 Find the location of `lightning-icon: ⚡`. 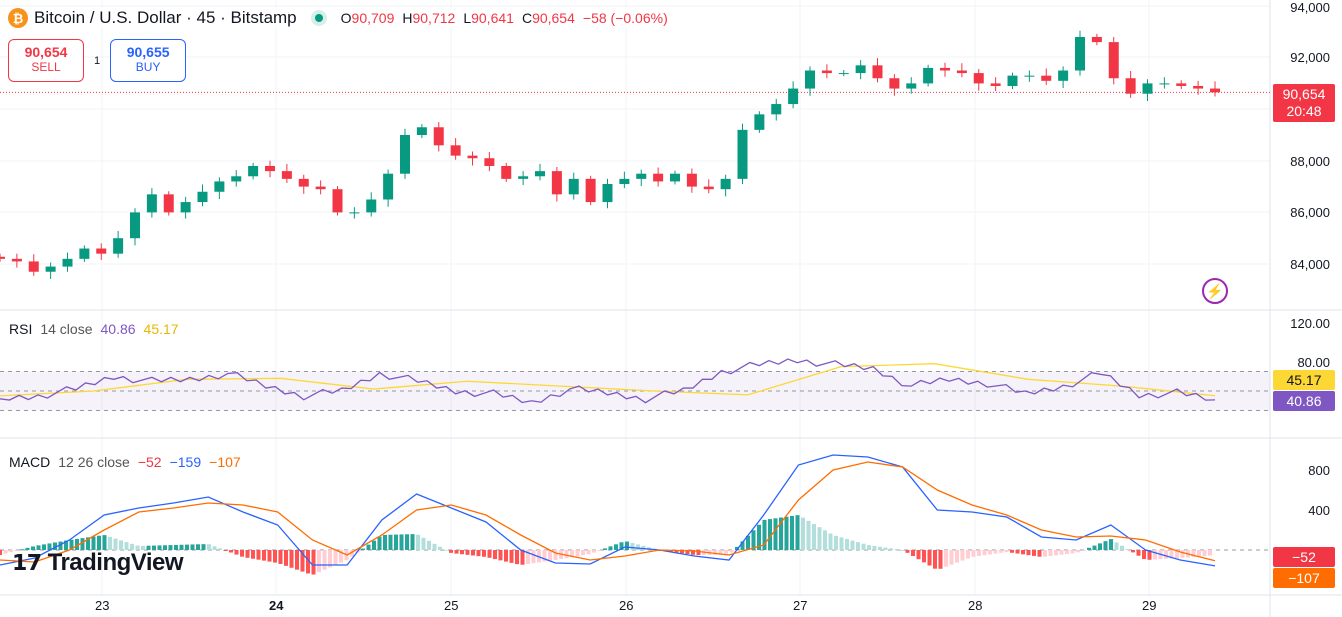

lightning-icon: ⚡ is located at coordinates (1215, 291).